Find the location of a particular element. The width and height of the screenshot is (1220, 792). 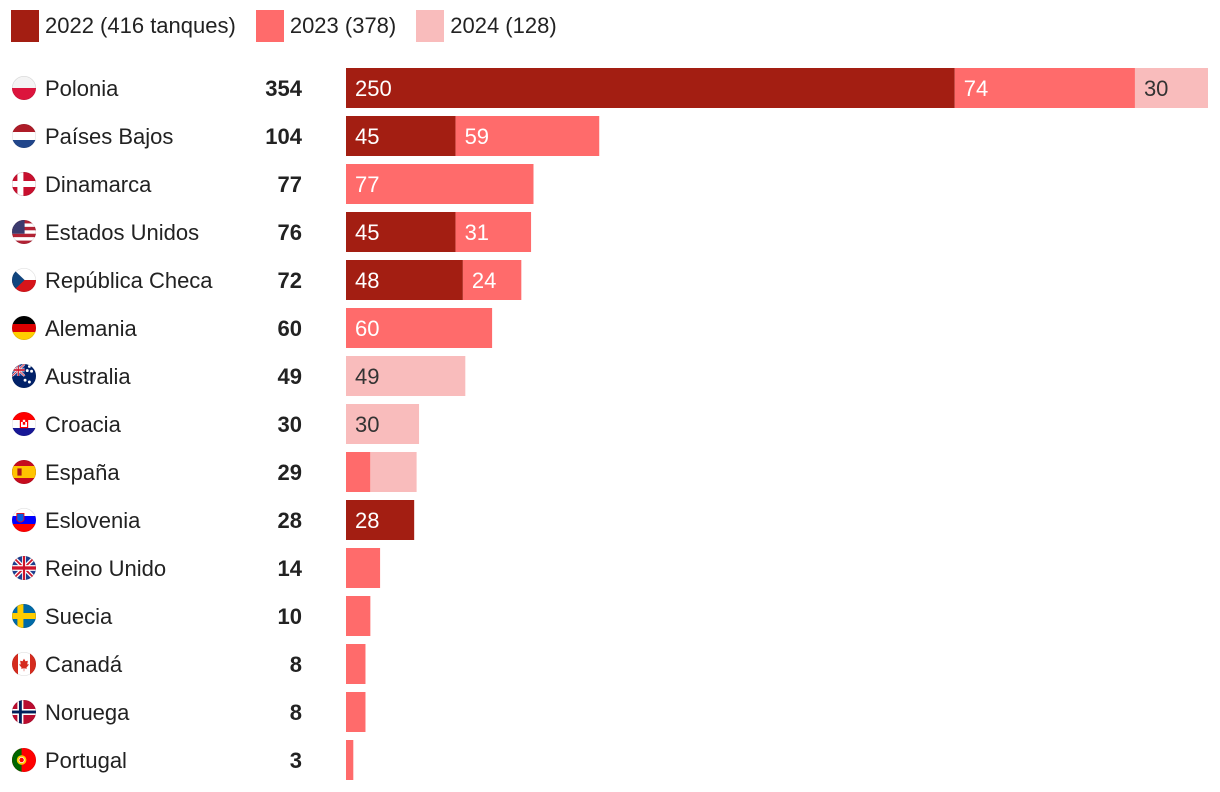

value-label-croacia-2024: 30 is located at coordinates (367, 424).